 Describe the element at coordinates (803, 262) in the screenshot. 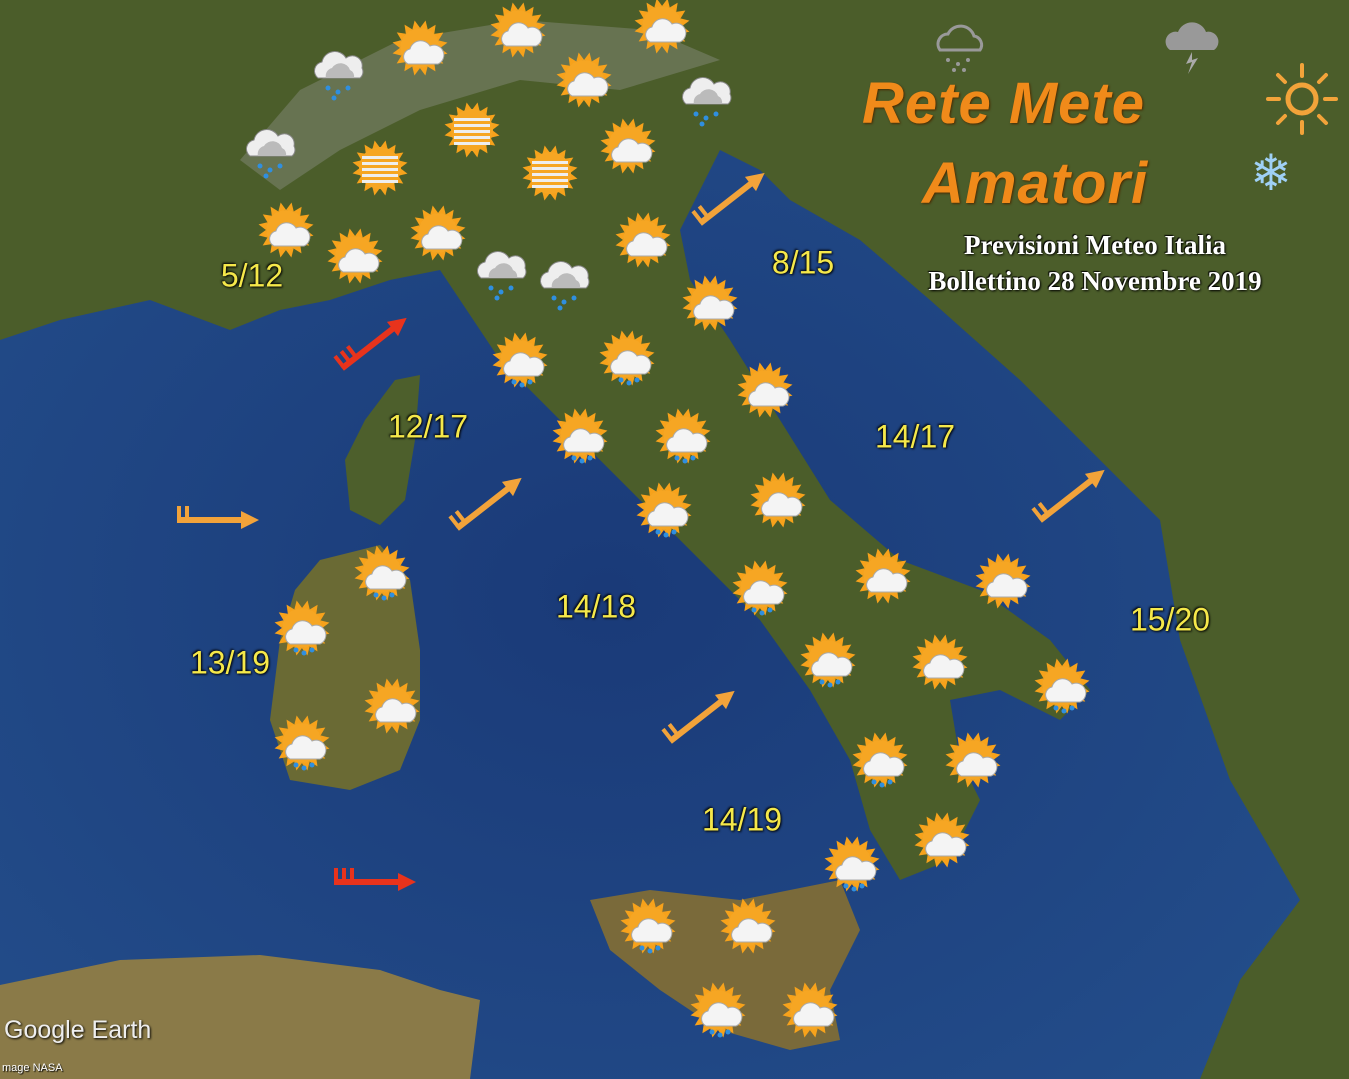

I see `temperature-label: 8/15` at that location.